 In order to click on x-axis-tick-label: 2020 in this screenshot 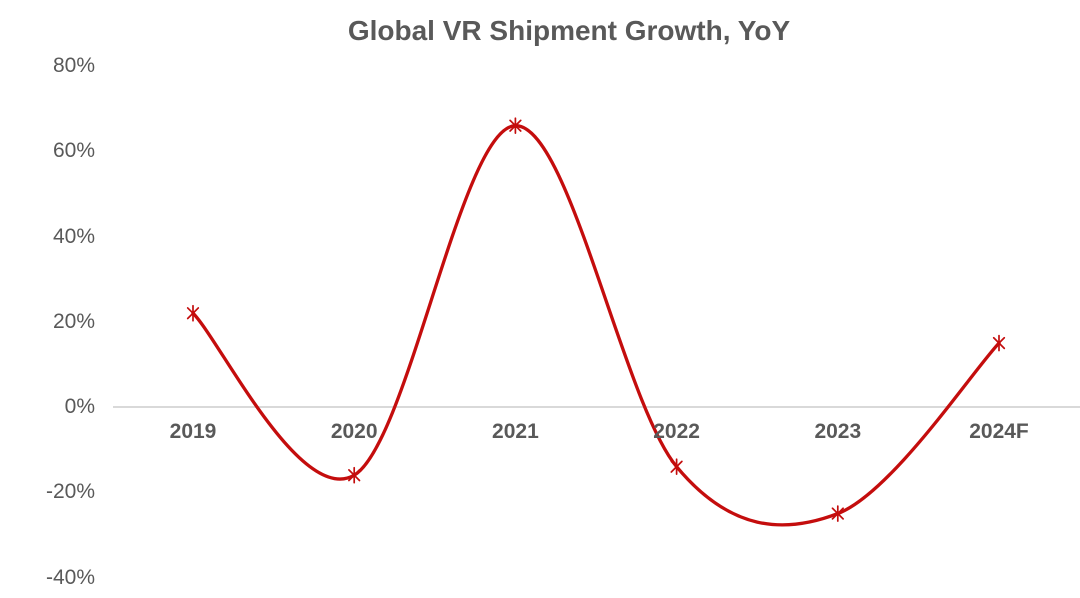, I will do `click(354, 431)`.